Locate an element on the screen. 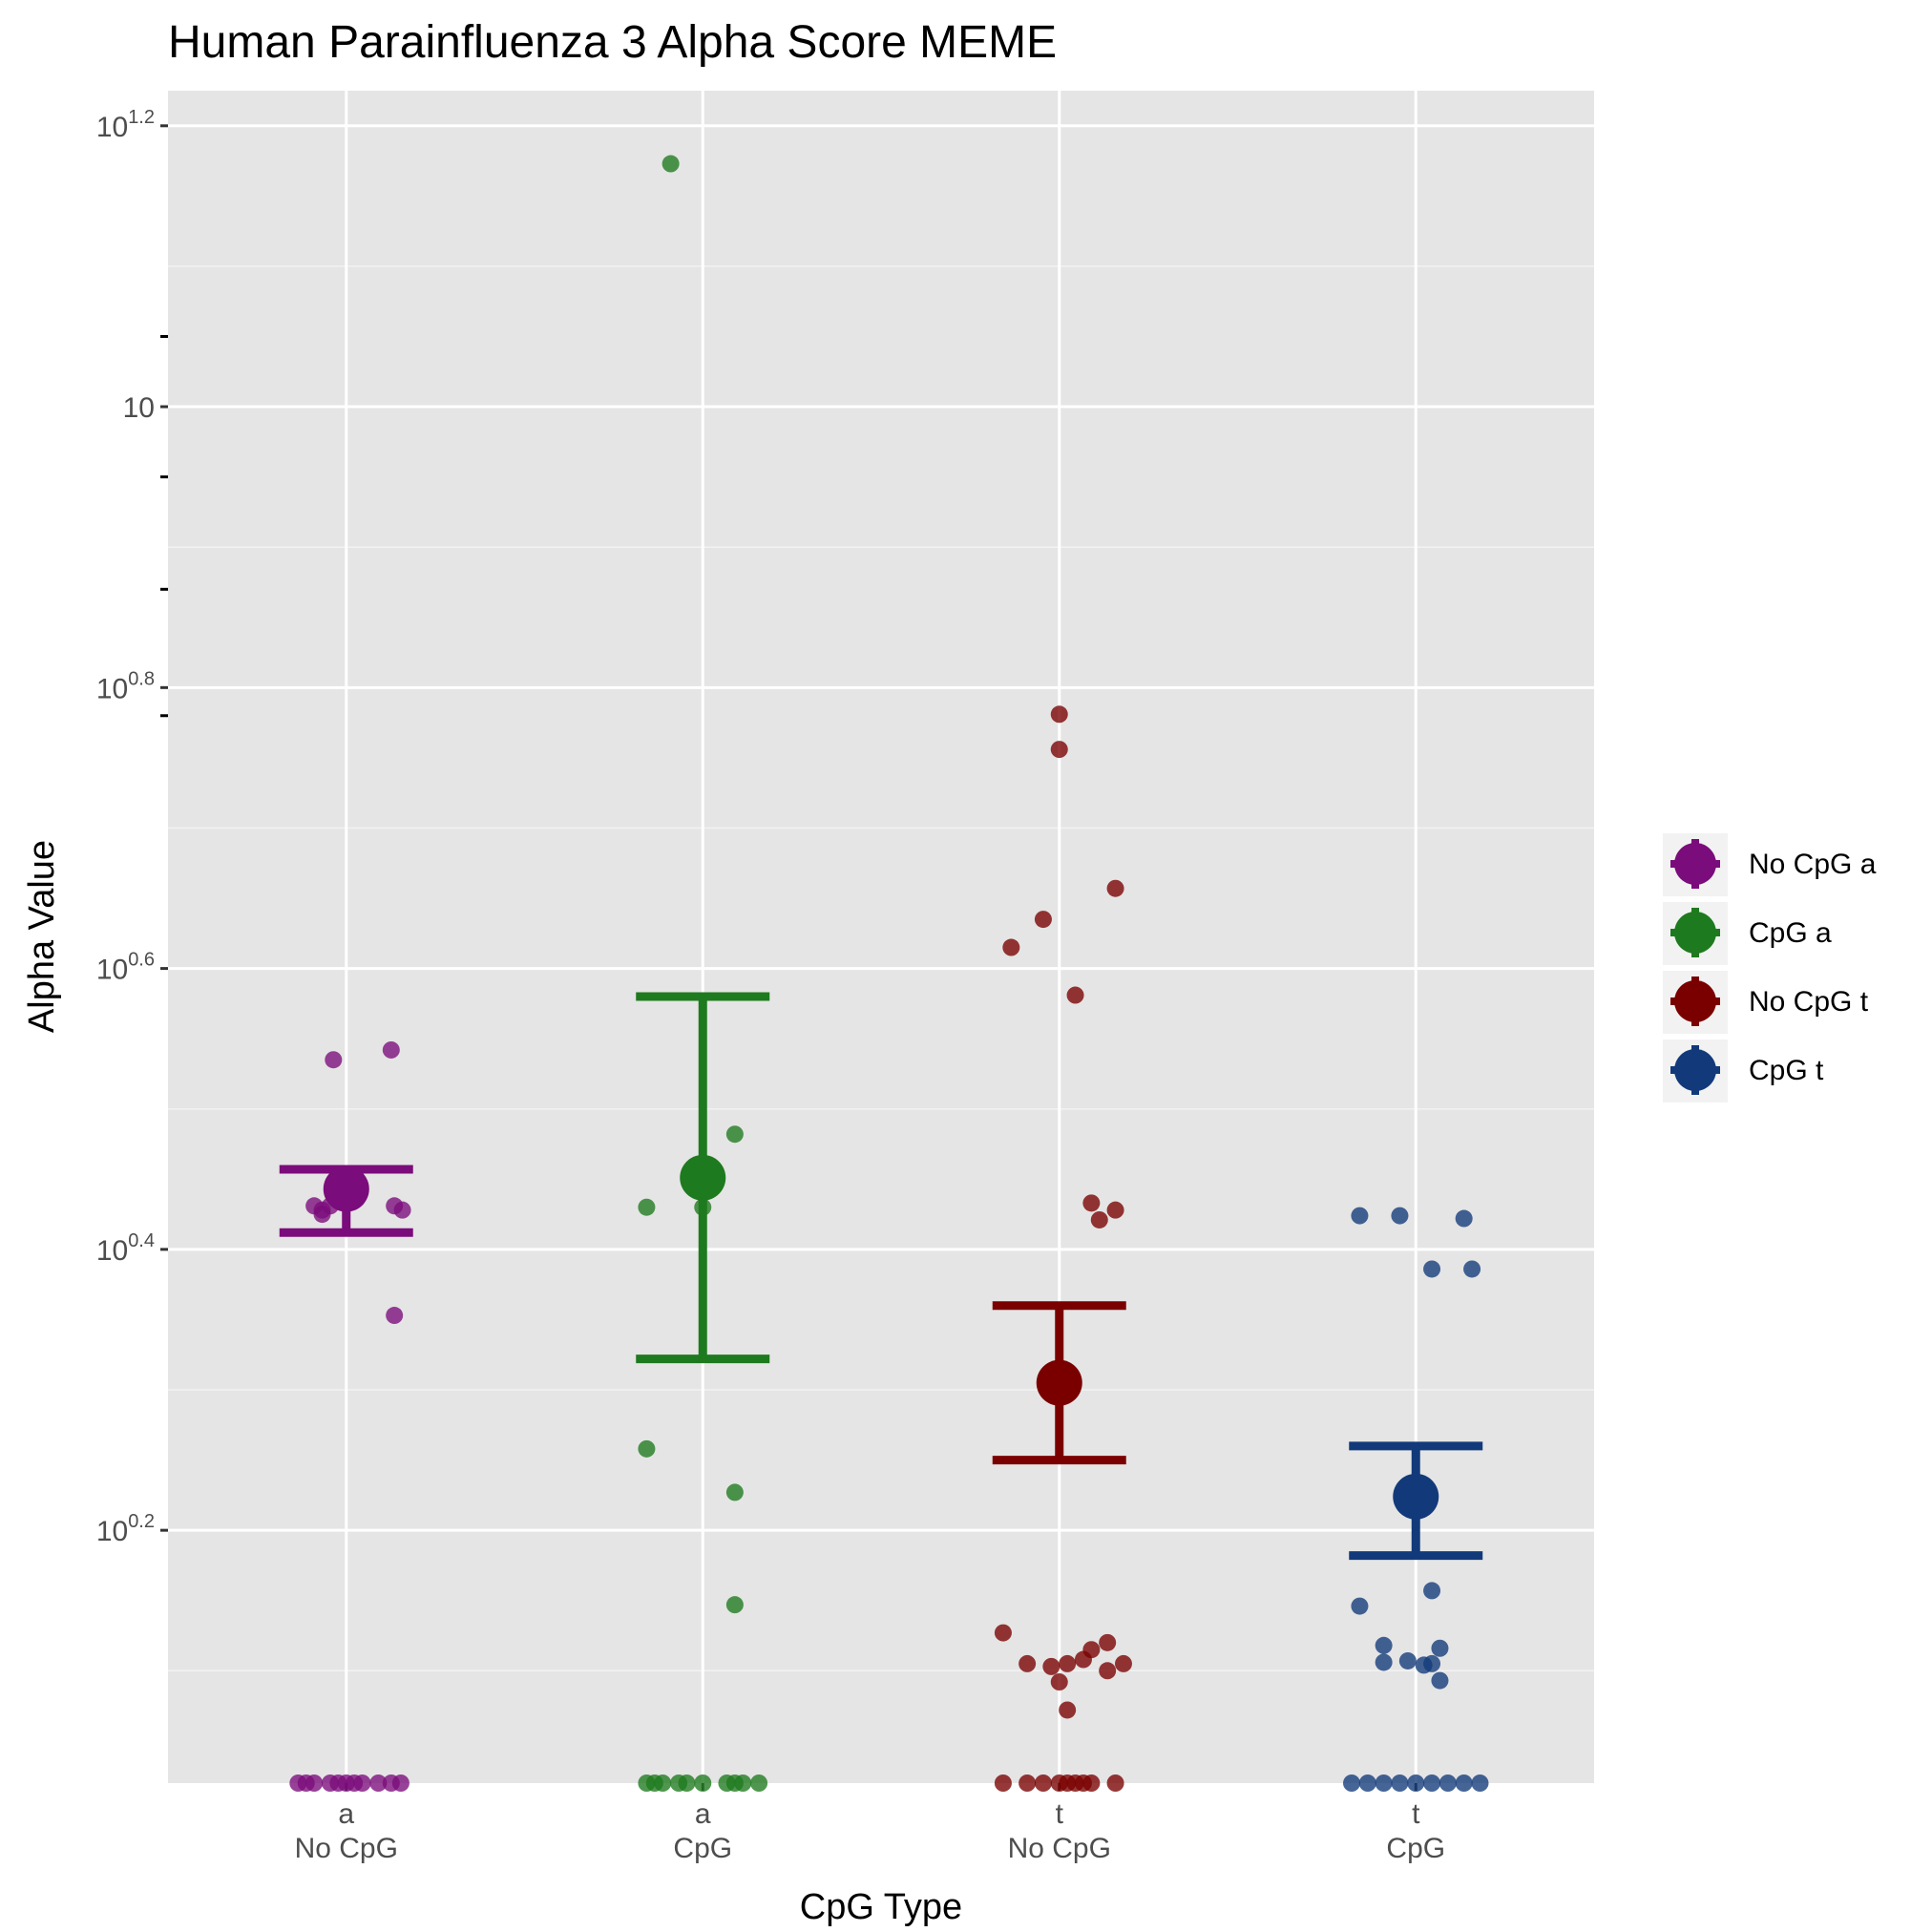 This screenshot has height=1932, width=1932. y-axis-title: Alpha Value is located at coordinates (42, 937).